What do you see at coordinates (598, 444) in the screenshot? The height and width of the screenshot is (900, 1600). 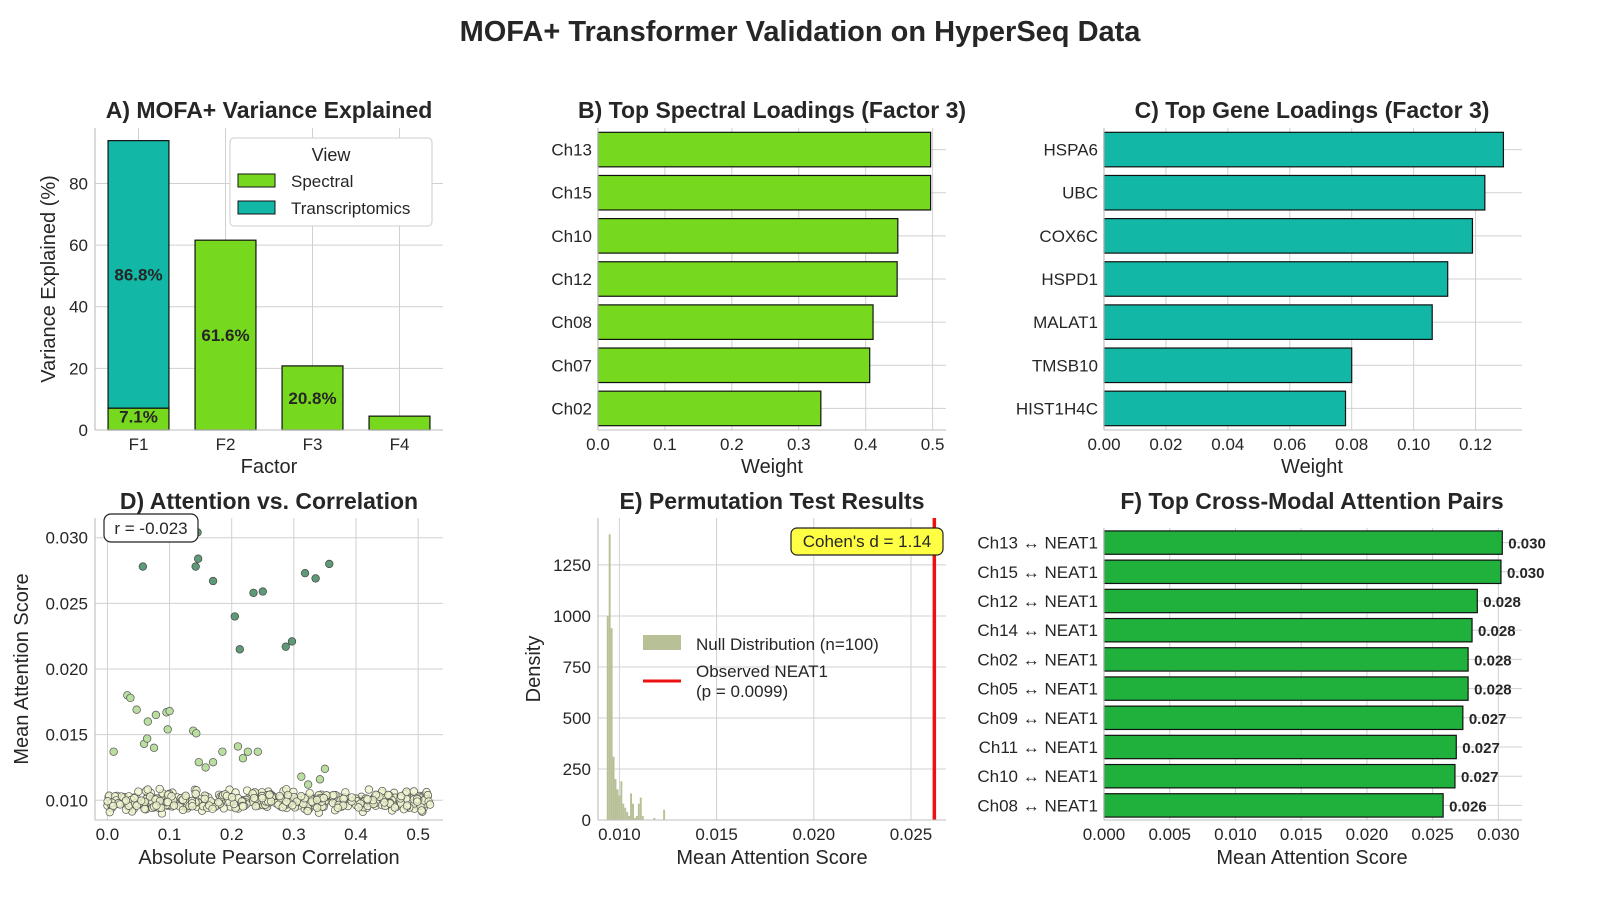 I see `x-tick-label: 0.0` at bounding box center [598, 444].